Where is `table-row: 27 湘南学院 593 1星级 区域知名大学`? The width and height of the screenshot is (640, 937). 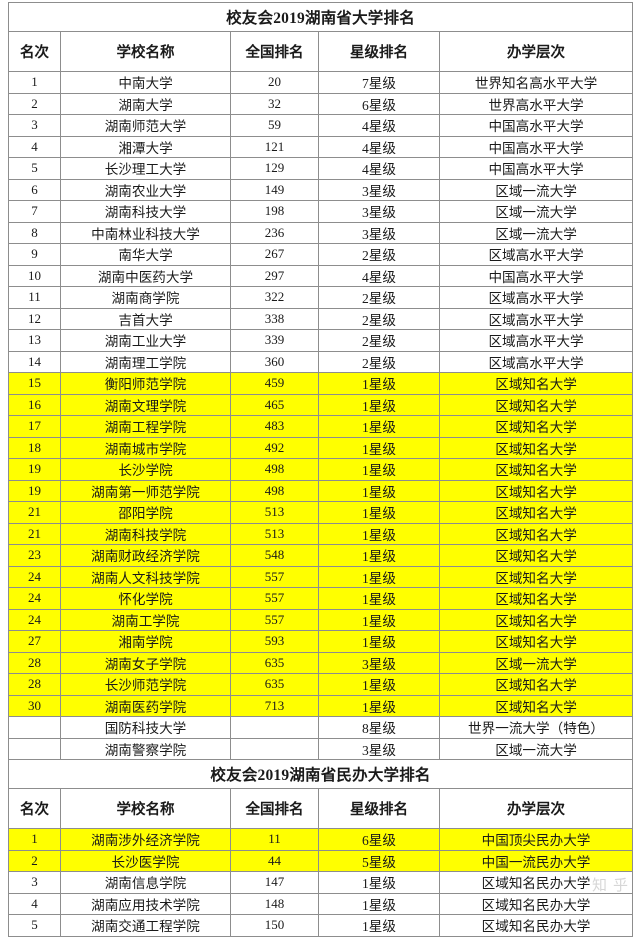
table-row: 27 湘南学院 593 1星级 区域知名大学 is located at coordinates (321, 641).